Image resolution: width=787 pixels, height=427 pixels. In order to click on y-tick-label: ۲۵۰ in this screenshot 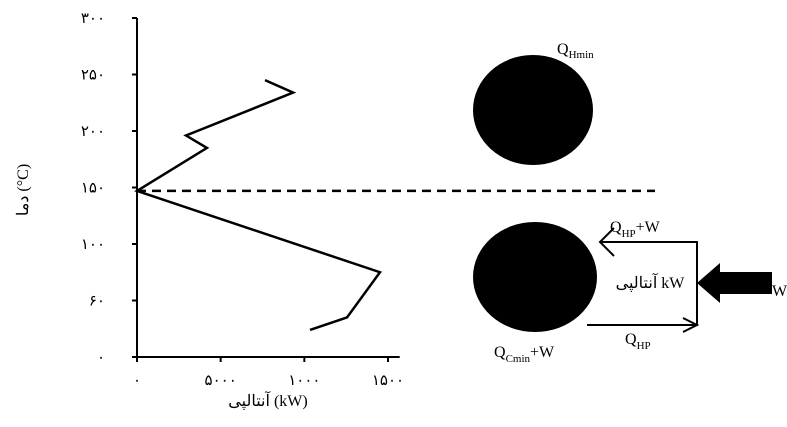, I will do `click(93, 76)`.